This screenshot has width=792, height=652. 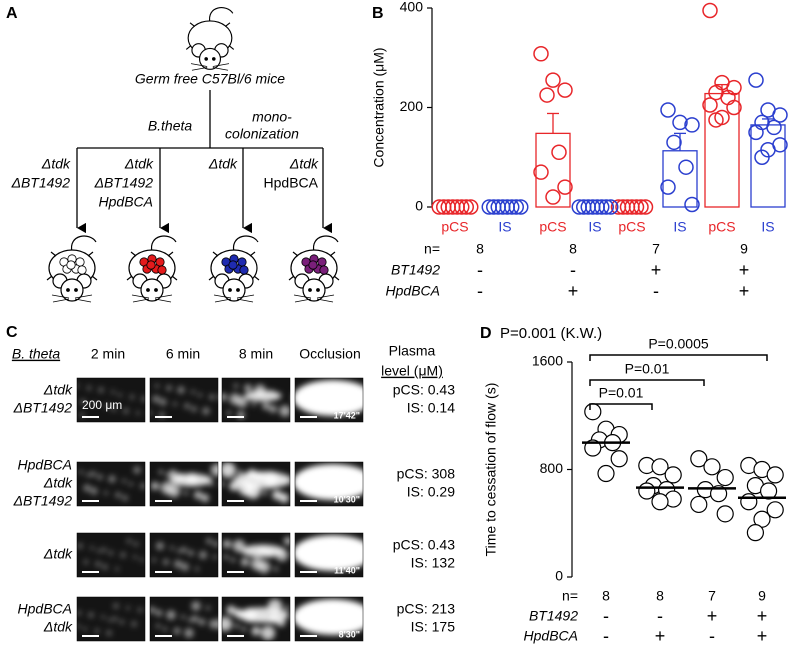 I want to click on agent-label: B.theta, so click(x=170, y=126).